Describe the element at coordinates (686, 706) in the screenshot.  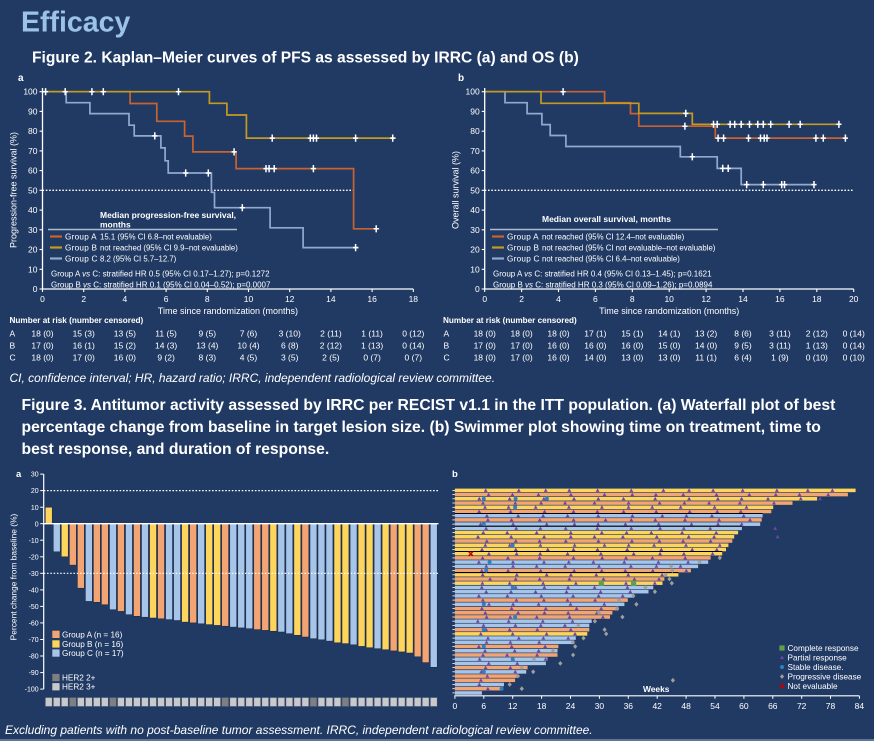
I see `svg-text: 48` at that location.